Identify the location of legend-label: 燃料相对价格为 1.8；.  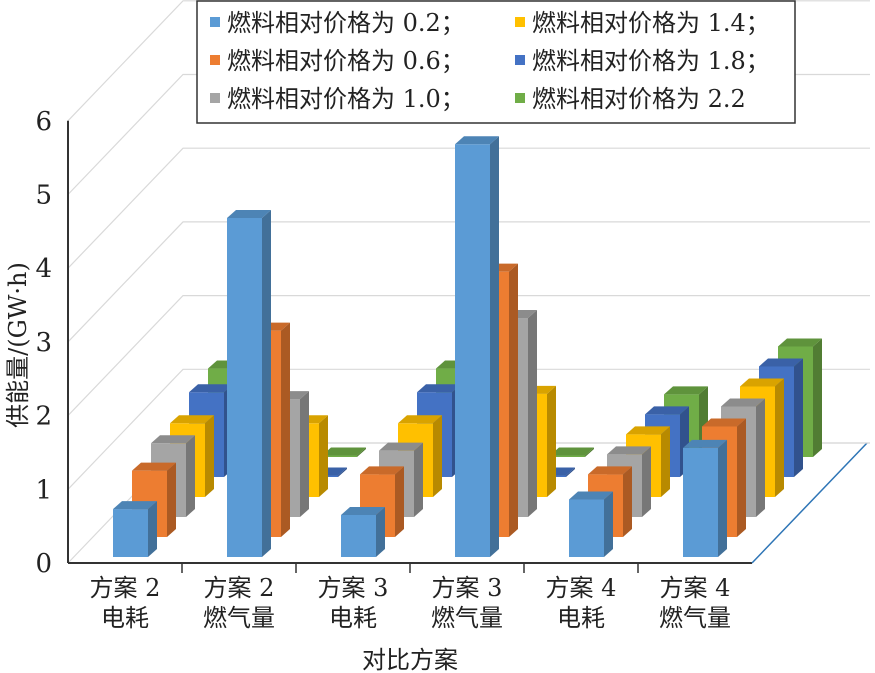
(651, 61).